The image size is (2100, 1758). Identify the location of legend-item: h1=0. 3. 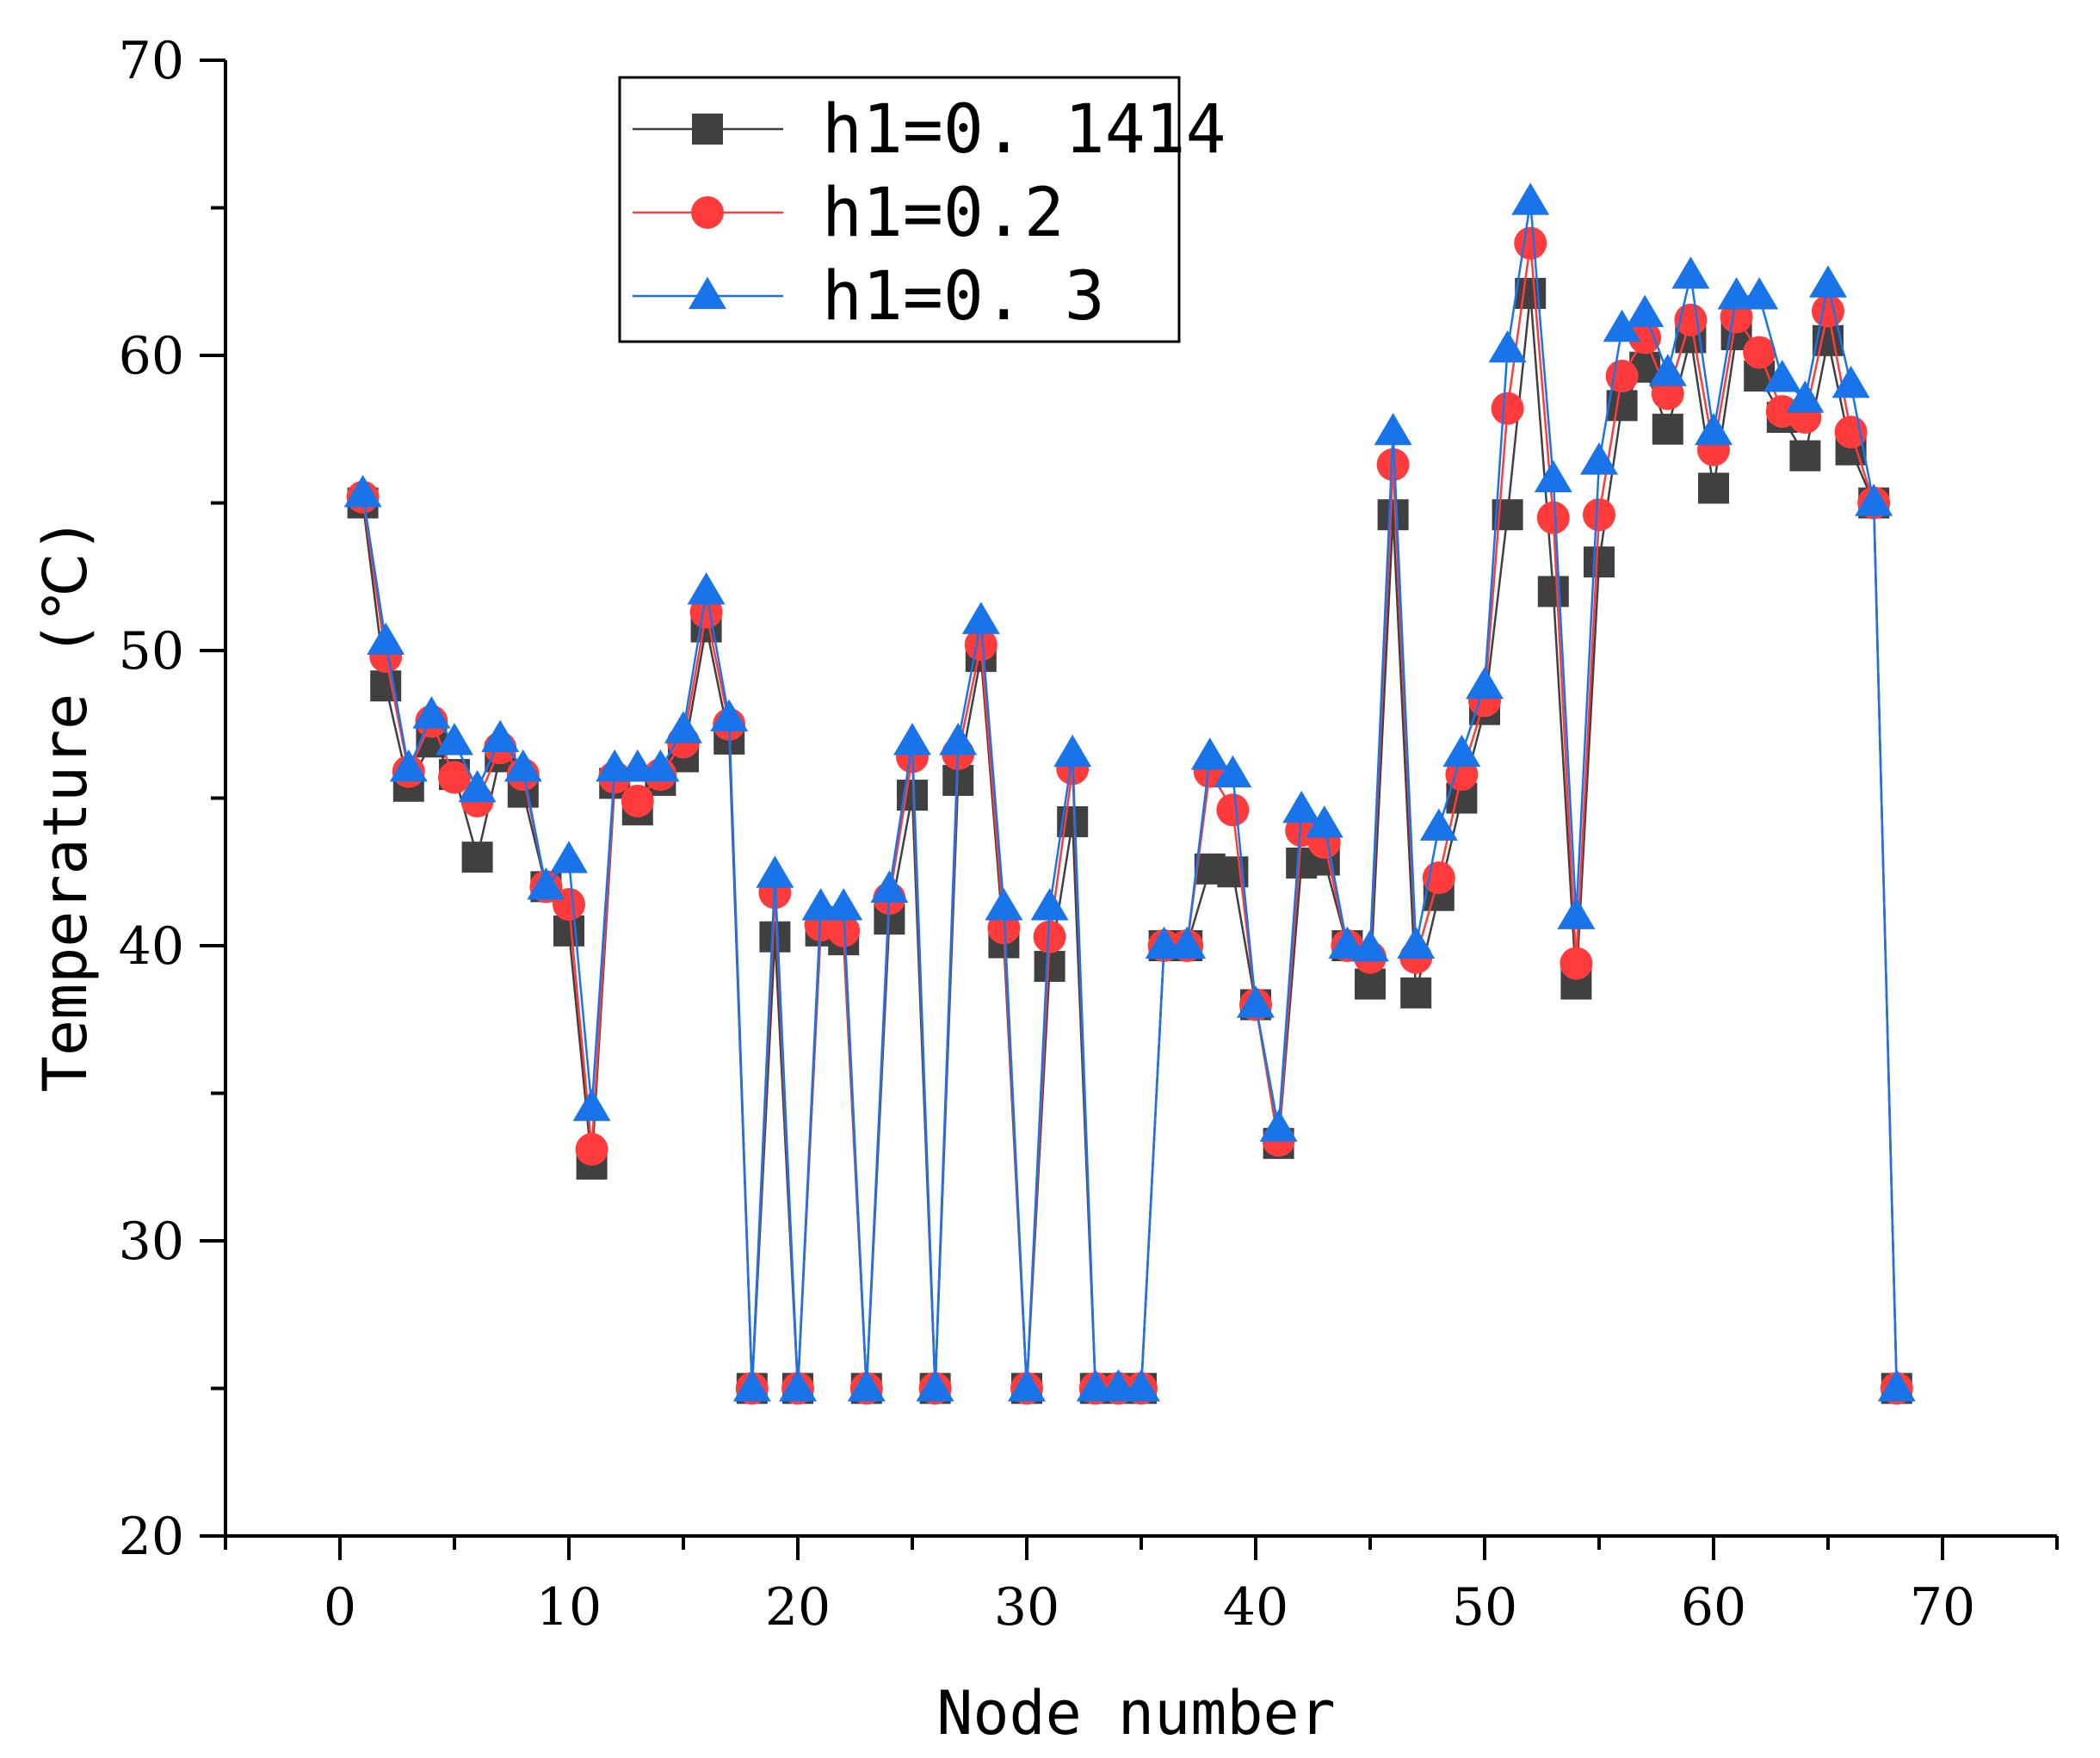
(869, 297).